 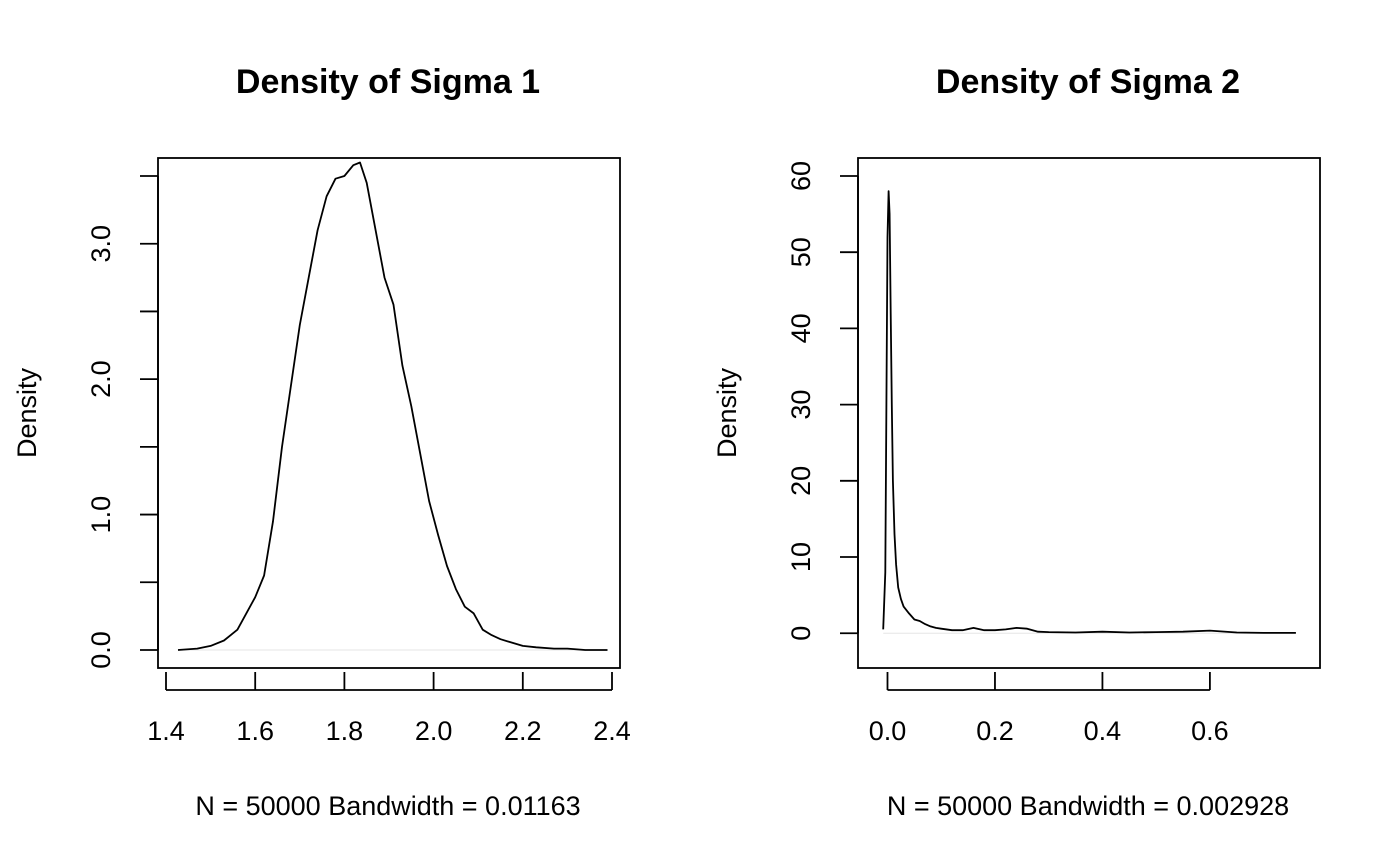 I want to click on x-axis-label: N = 50000 Bandwidth = 0.002928, so click(x=1088, y=806).